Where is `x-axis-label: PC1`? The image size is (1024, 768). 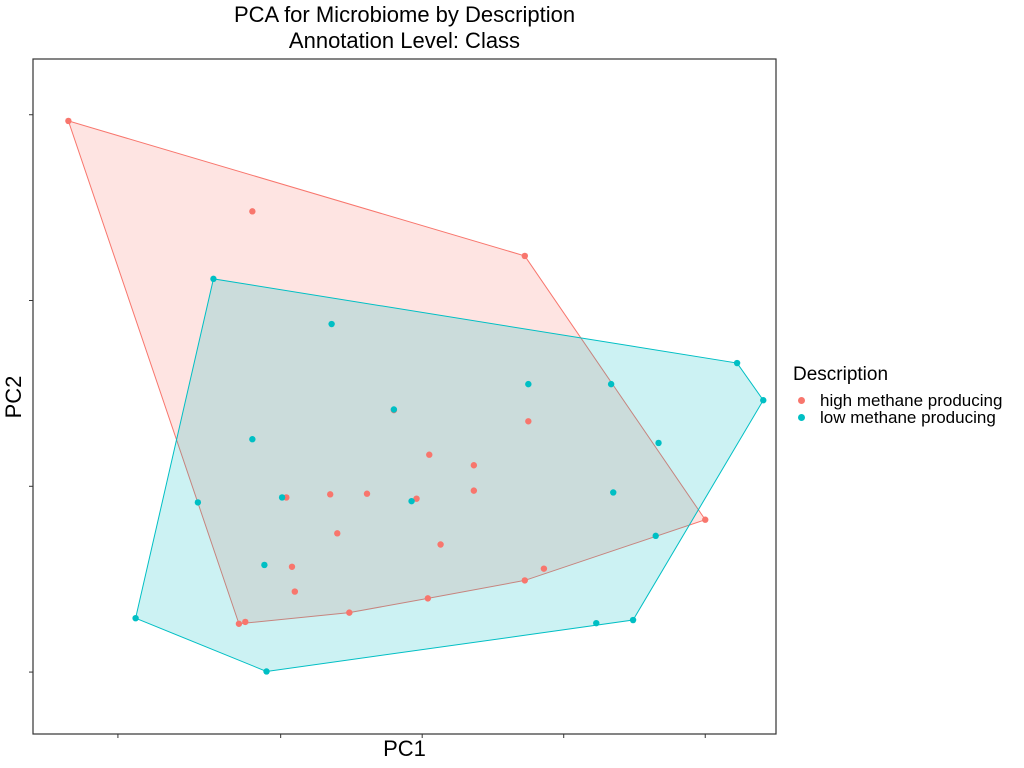 x-axis-label: PC1 is located at coordinates (404, 748).